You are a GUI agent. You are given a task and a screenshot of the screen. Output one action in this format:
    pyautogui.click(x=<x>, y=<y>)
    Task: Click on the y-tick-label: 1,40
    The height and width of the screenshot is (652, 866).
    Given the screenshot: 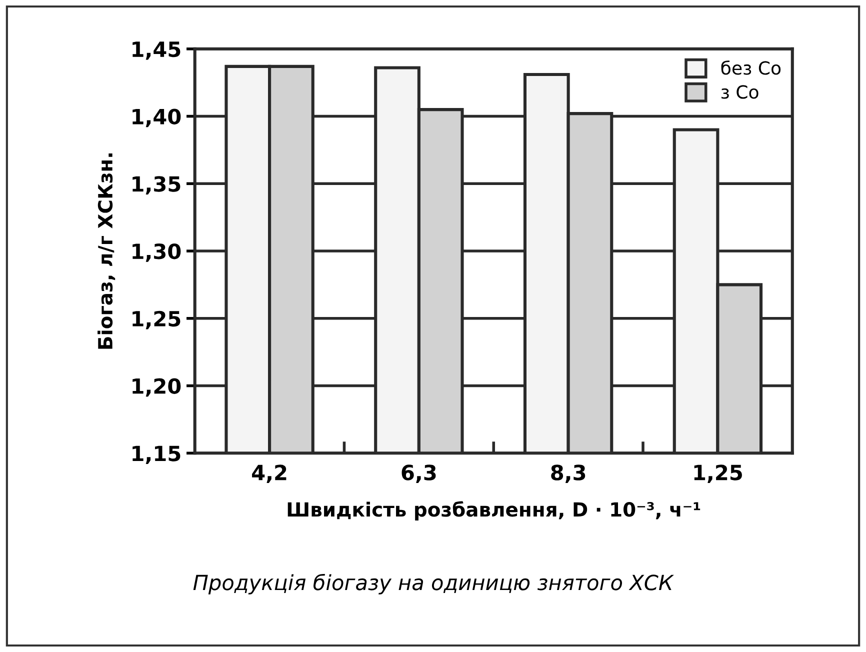 What is the action you would take?
    pyautogui.click(x=156, y=118)
    